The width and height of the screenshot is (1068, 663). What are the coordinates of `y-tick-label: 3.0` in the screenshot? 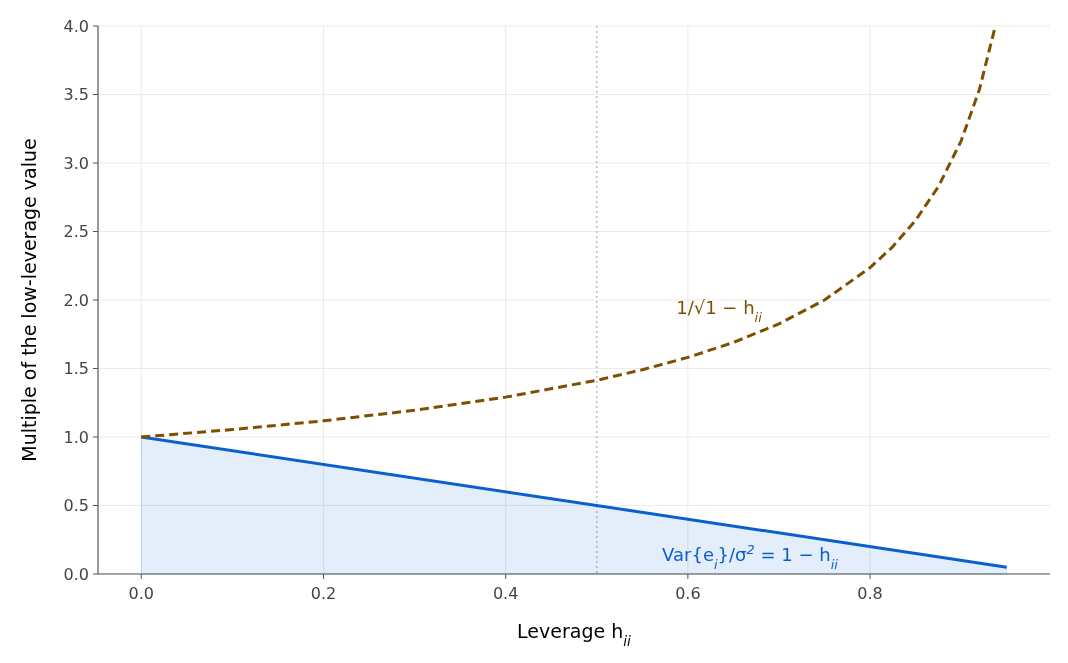 It's located at (76, 163).